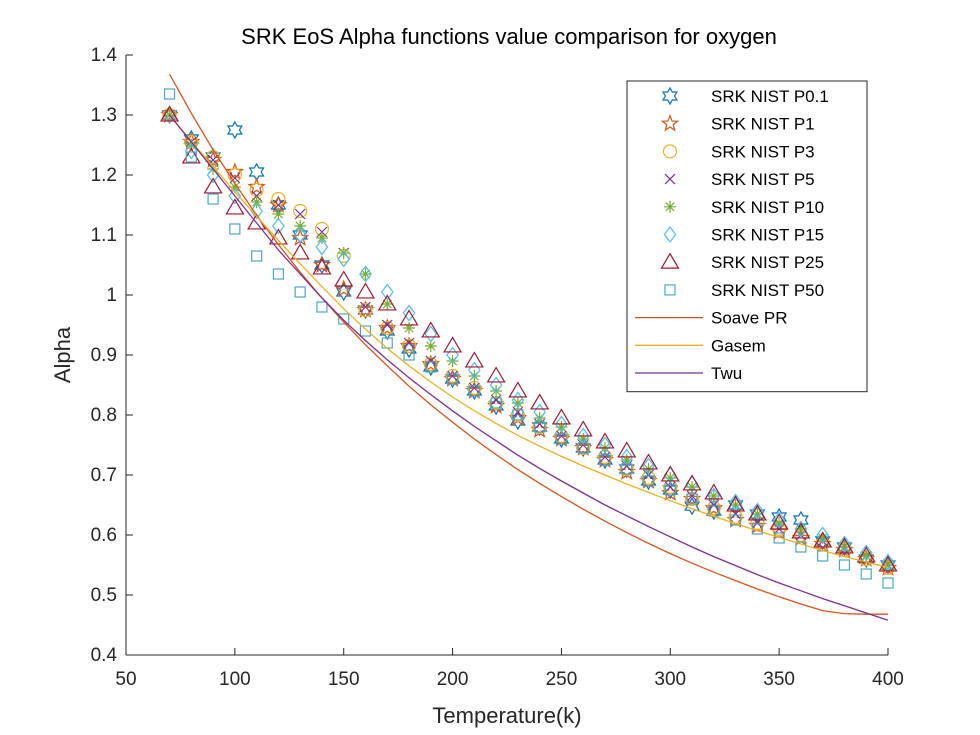 The height and width of the screenshot is (735, 980). I want to click on legend-label: Soave PR, so click(749, 318).